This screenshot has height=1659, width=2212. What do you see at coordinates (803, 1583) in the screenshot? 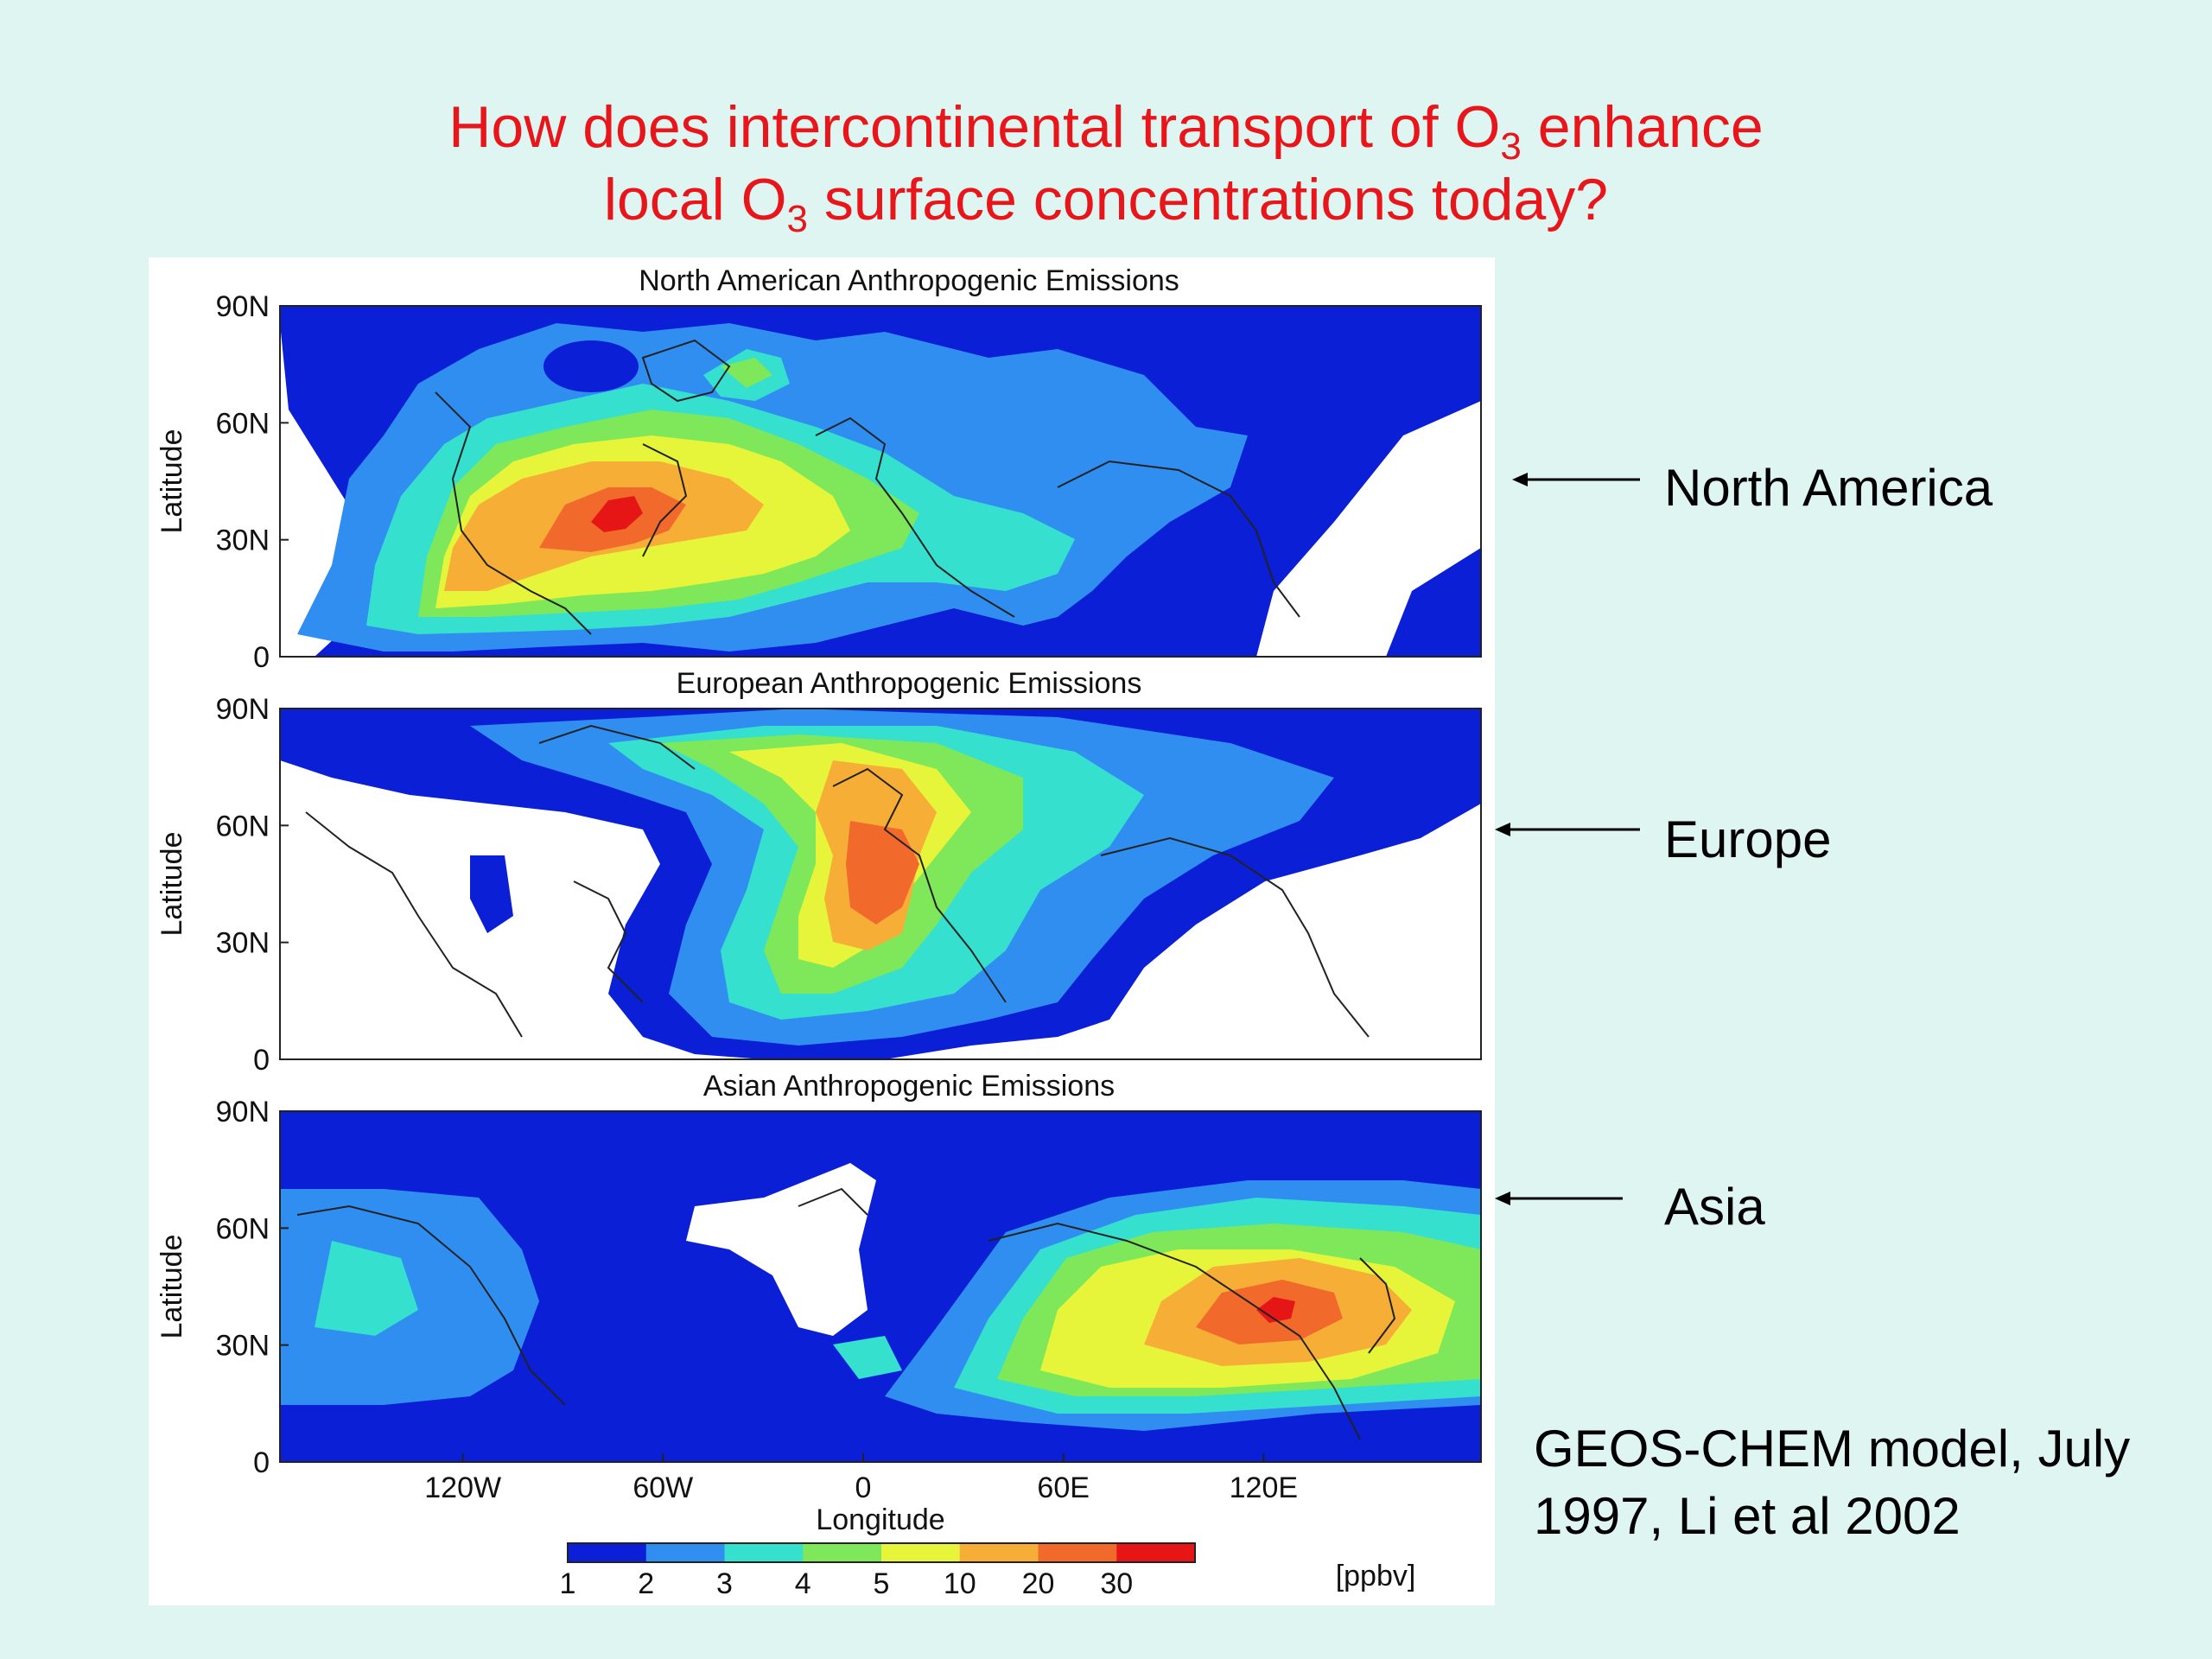
I see `colorbar-tick-label: 4` at bounding box center [803, 1583].